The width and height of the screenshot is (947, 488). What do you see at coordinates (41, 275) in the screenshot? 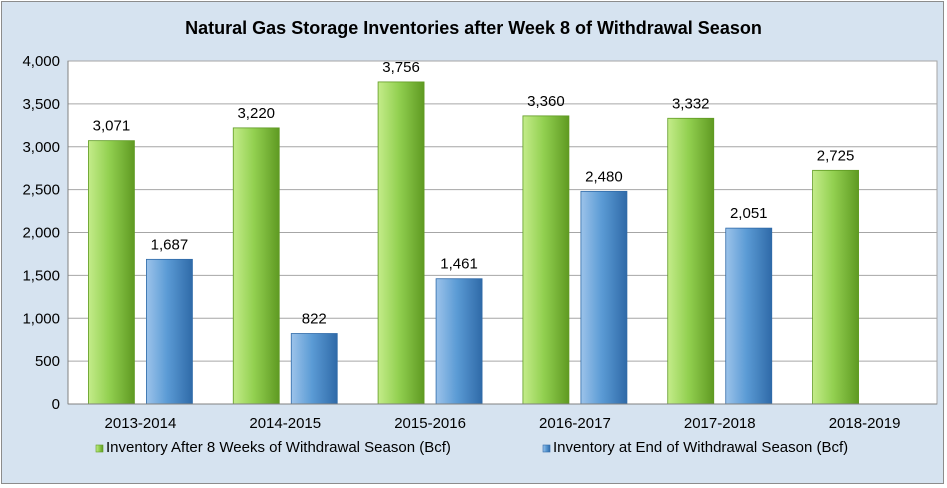
I see `y-tick-label: 1,500` at bounding box center [41, 275].